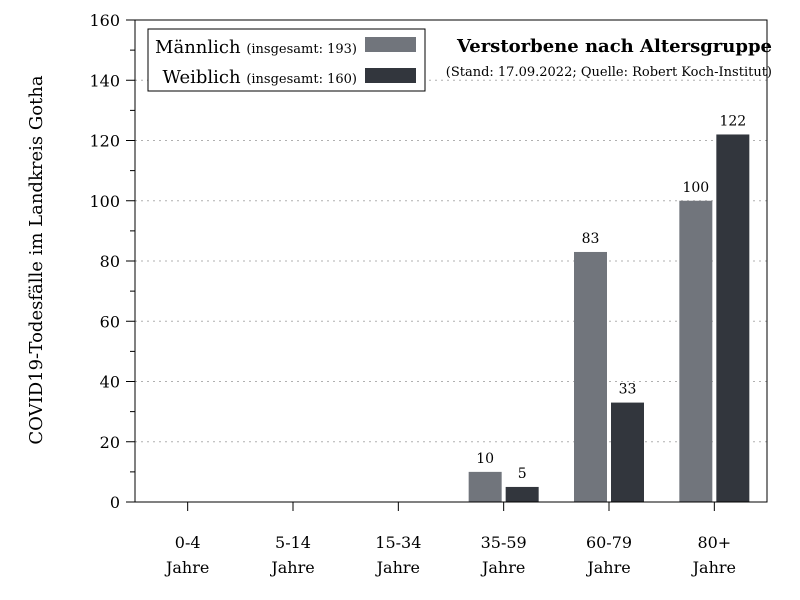 This screenshot has height=600, width=800. I want to click on legend-female-name: Weiblich, so click(201, 77).